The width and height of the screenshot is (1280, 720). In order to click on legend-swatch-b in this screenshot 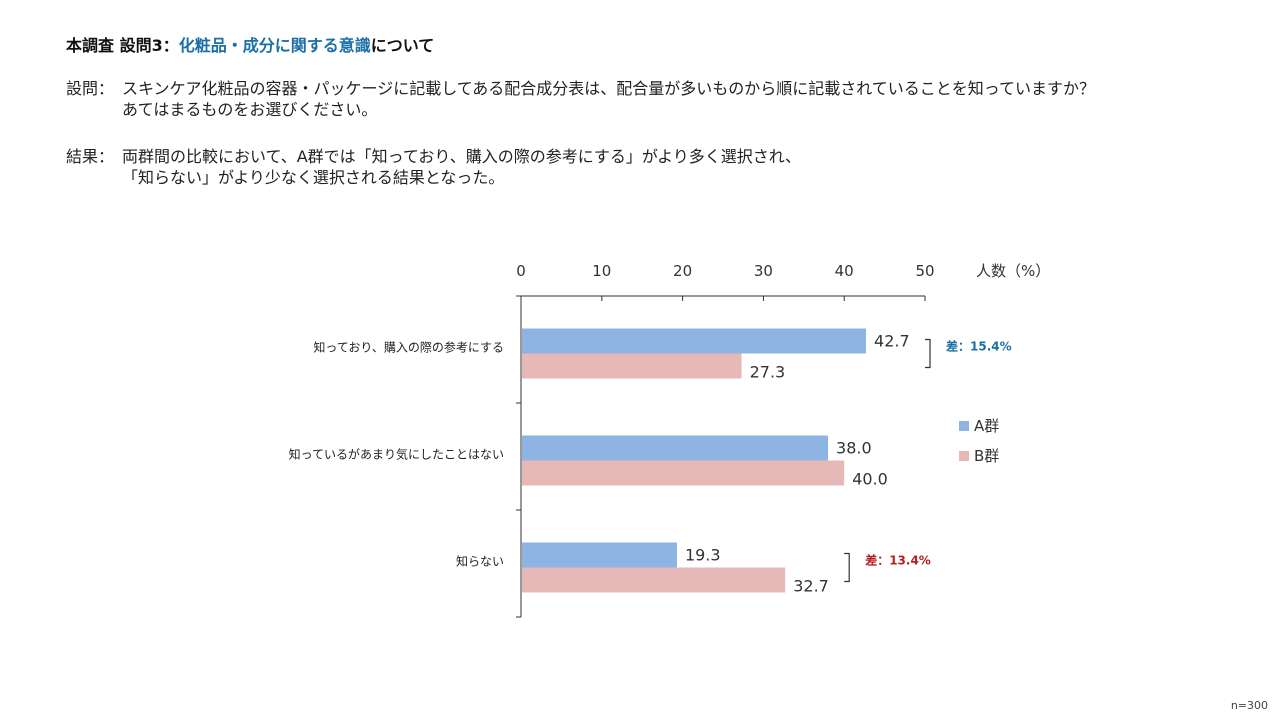, I will do `click(964, 456)`.